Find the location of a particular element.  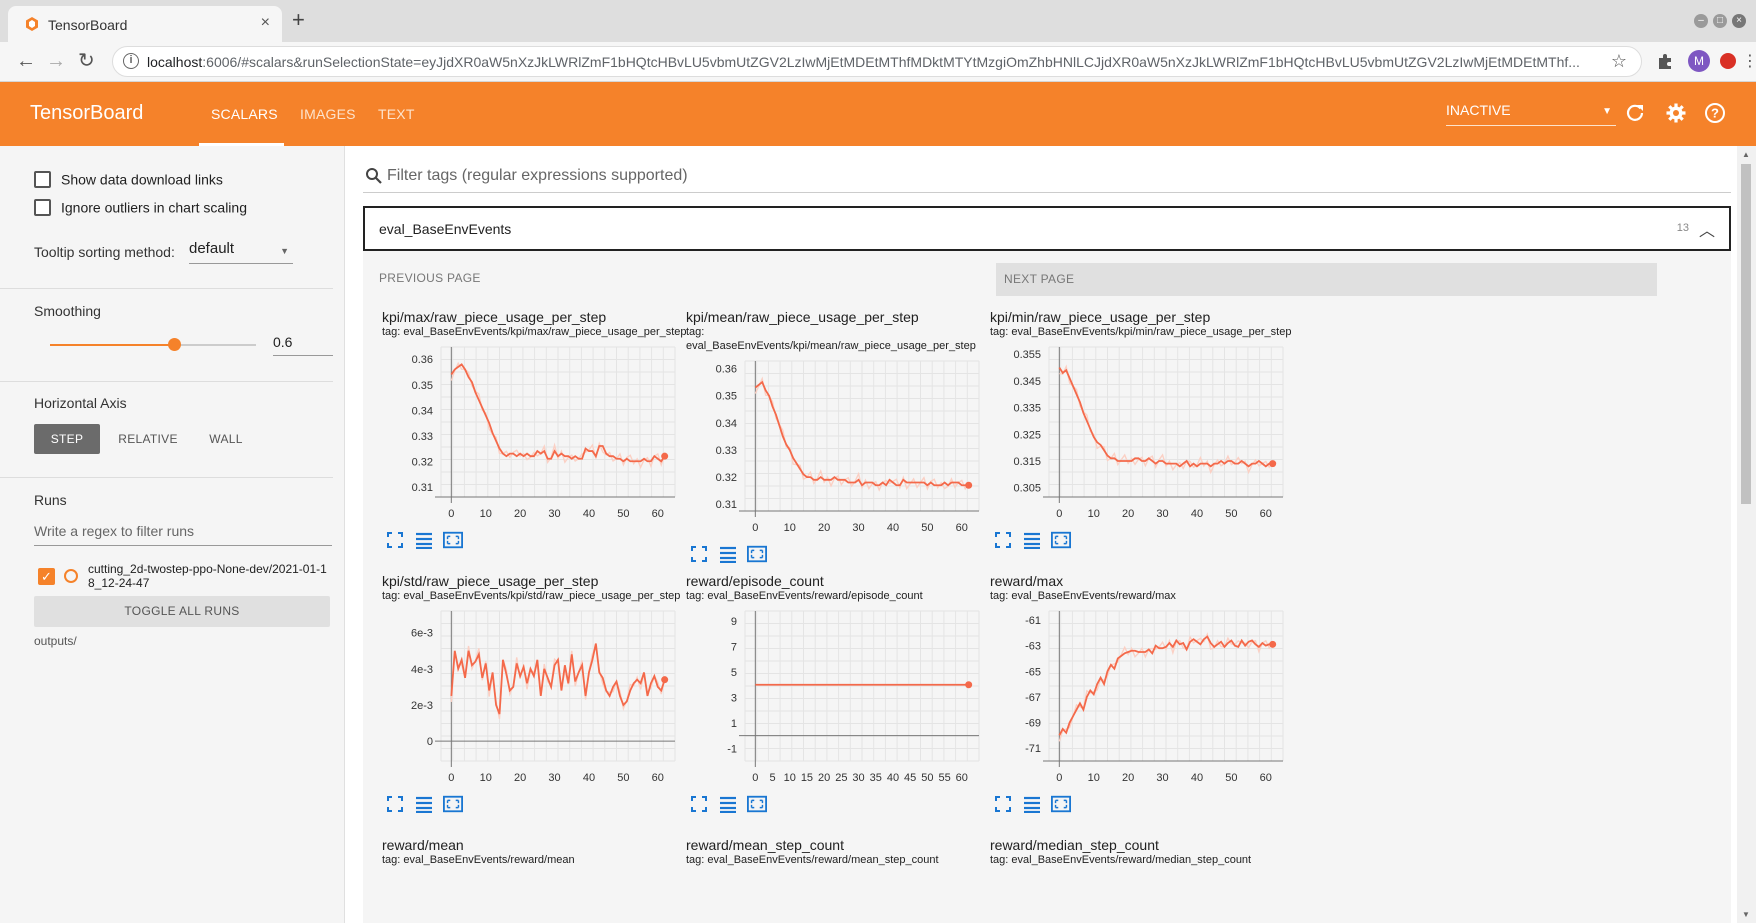

run-status-select: INACTIVE ▼ is located at coordinates (1531, 114).